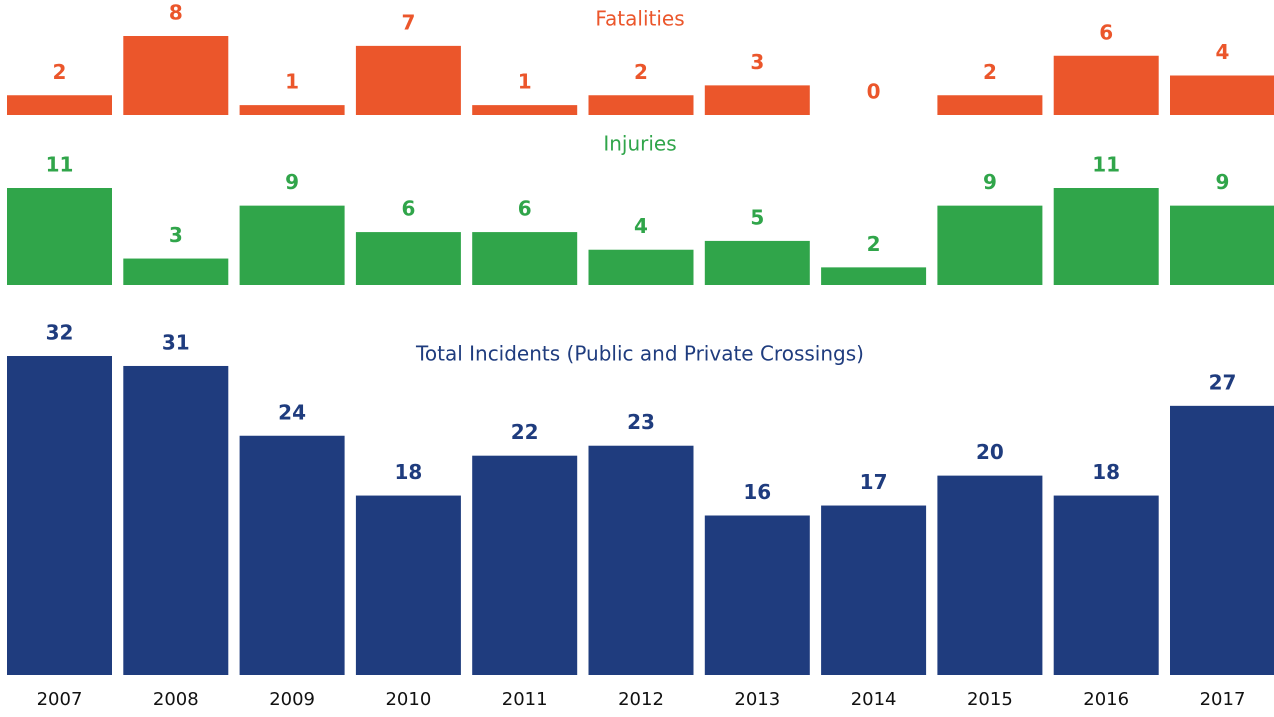 The height and width of the screenshot is (717, 1274). I want to click on value-label: 8, so click(176, 13).